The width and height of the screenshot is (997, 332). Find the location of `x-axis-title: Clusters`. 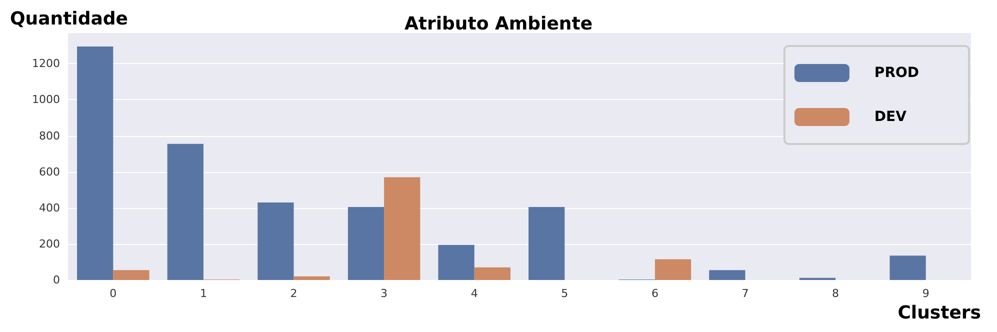

x-axis-title: Clusters is located at coordinates (939, 313).